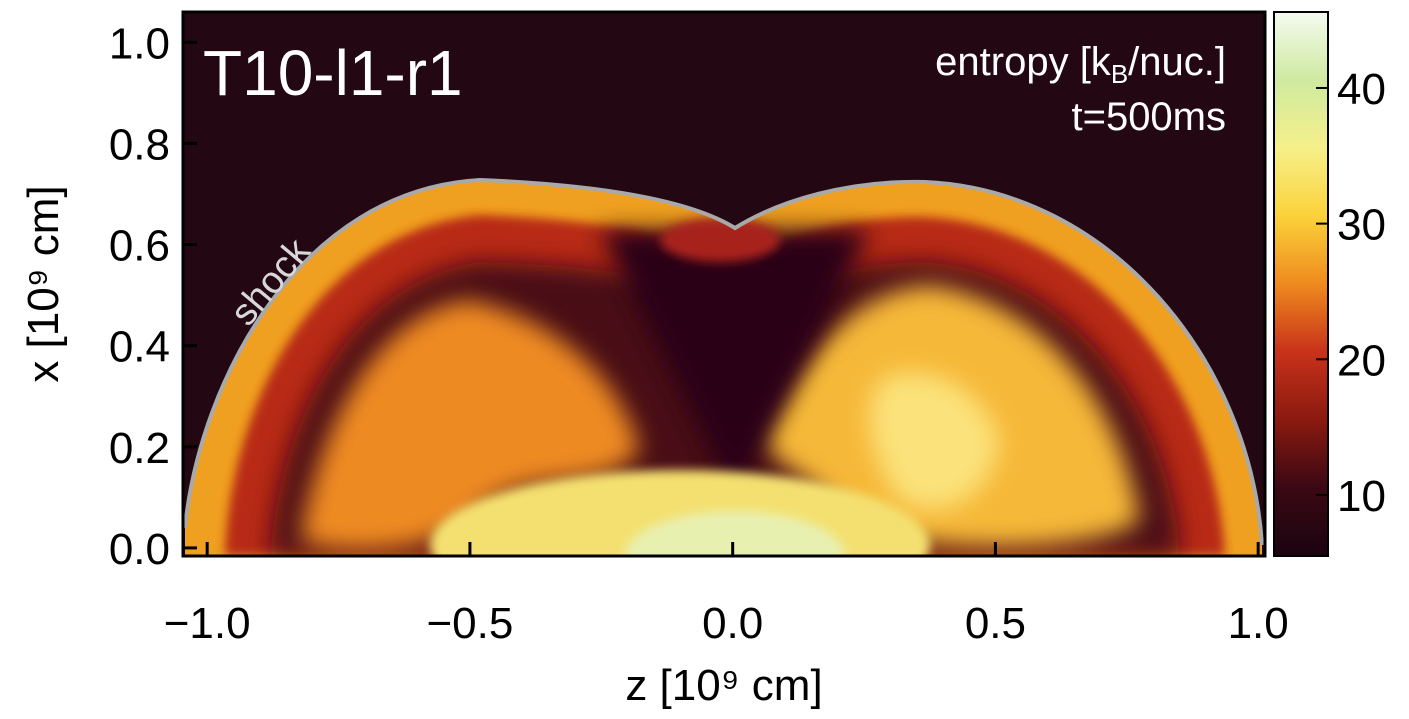  What do you see at coordinates (1148, 117) in the screenshot?
I see `time-label: t=500ms` at bounding box center [1148, 117].